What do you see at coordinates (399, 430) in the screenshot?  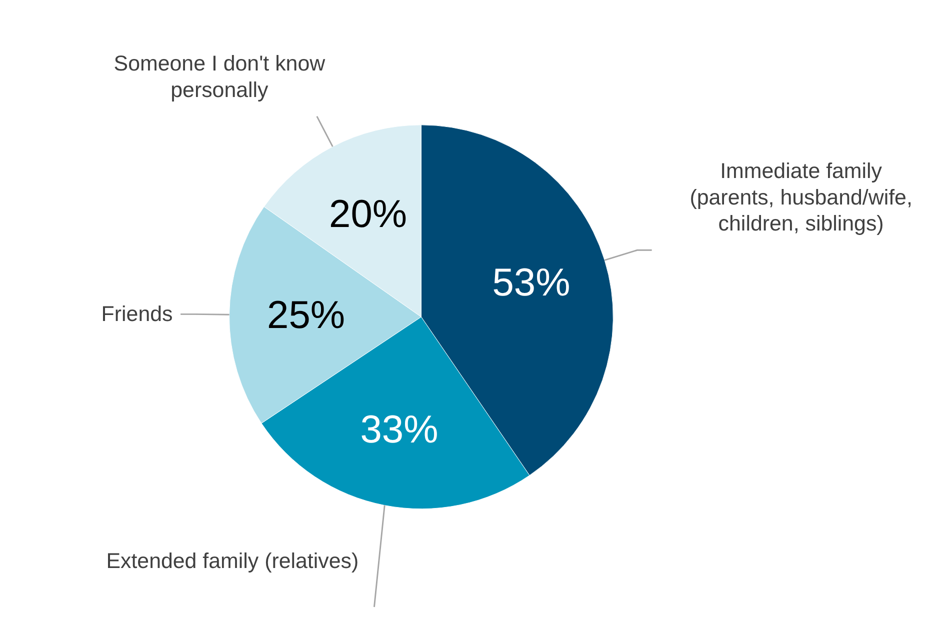 I see `data-label: 33%` at bounding box center [399, 430].